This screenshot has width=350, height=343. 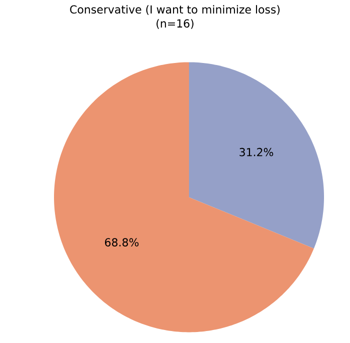 I want to click on data-label: 31.2%, so click(x=257, y=152).